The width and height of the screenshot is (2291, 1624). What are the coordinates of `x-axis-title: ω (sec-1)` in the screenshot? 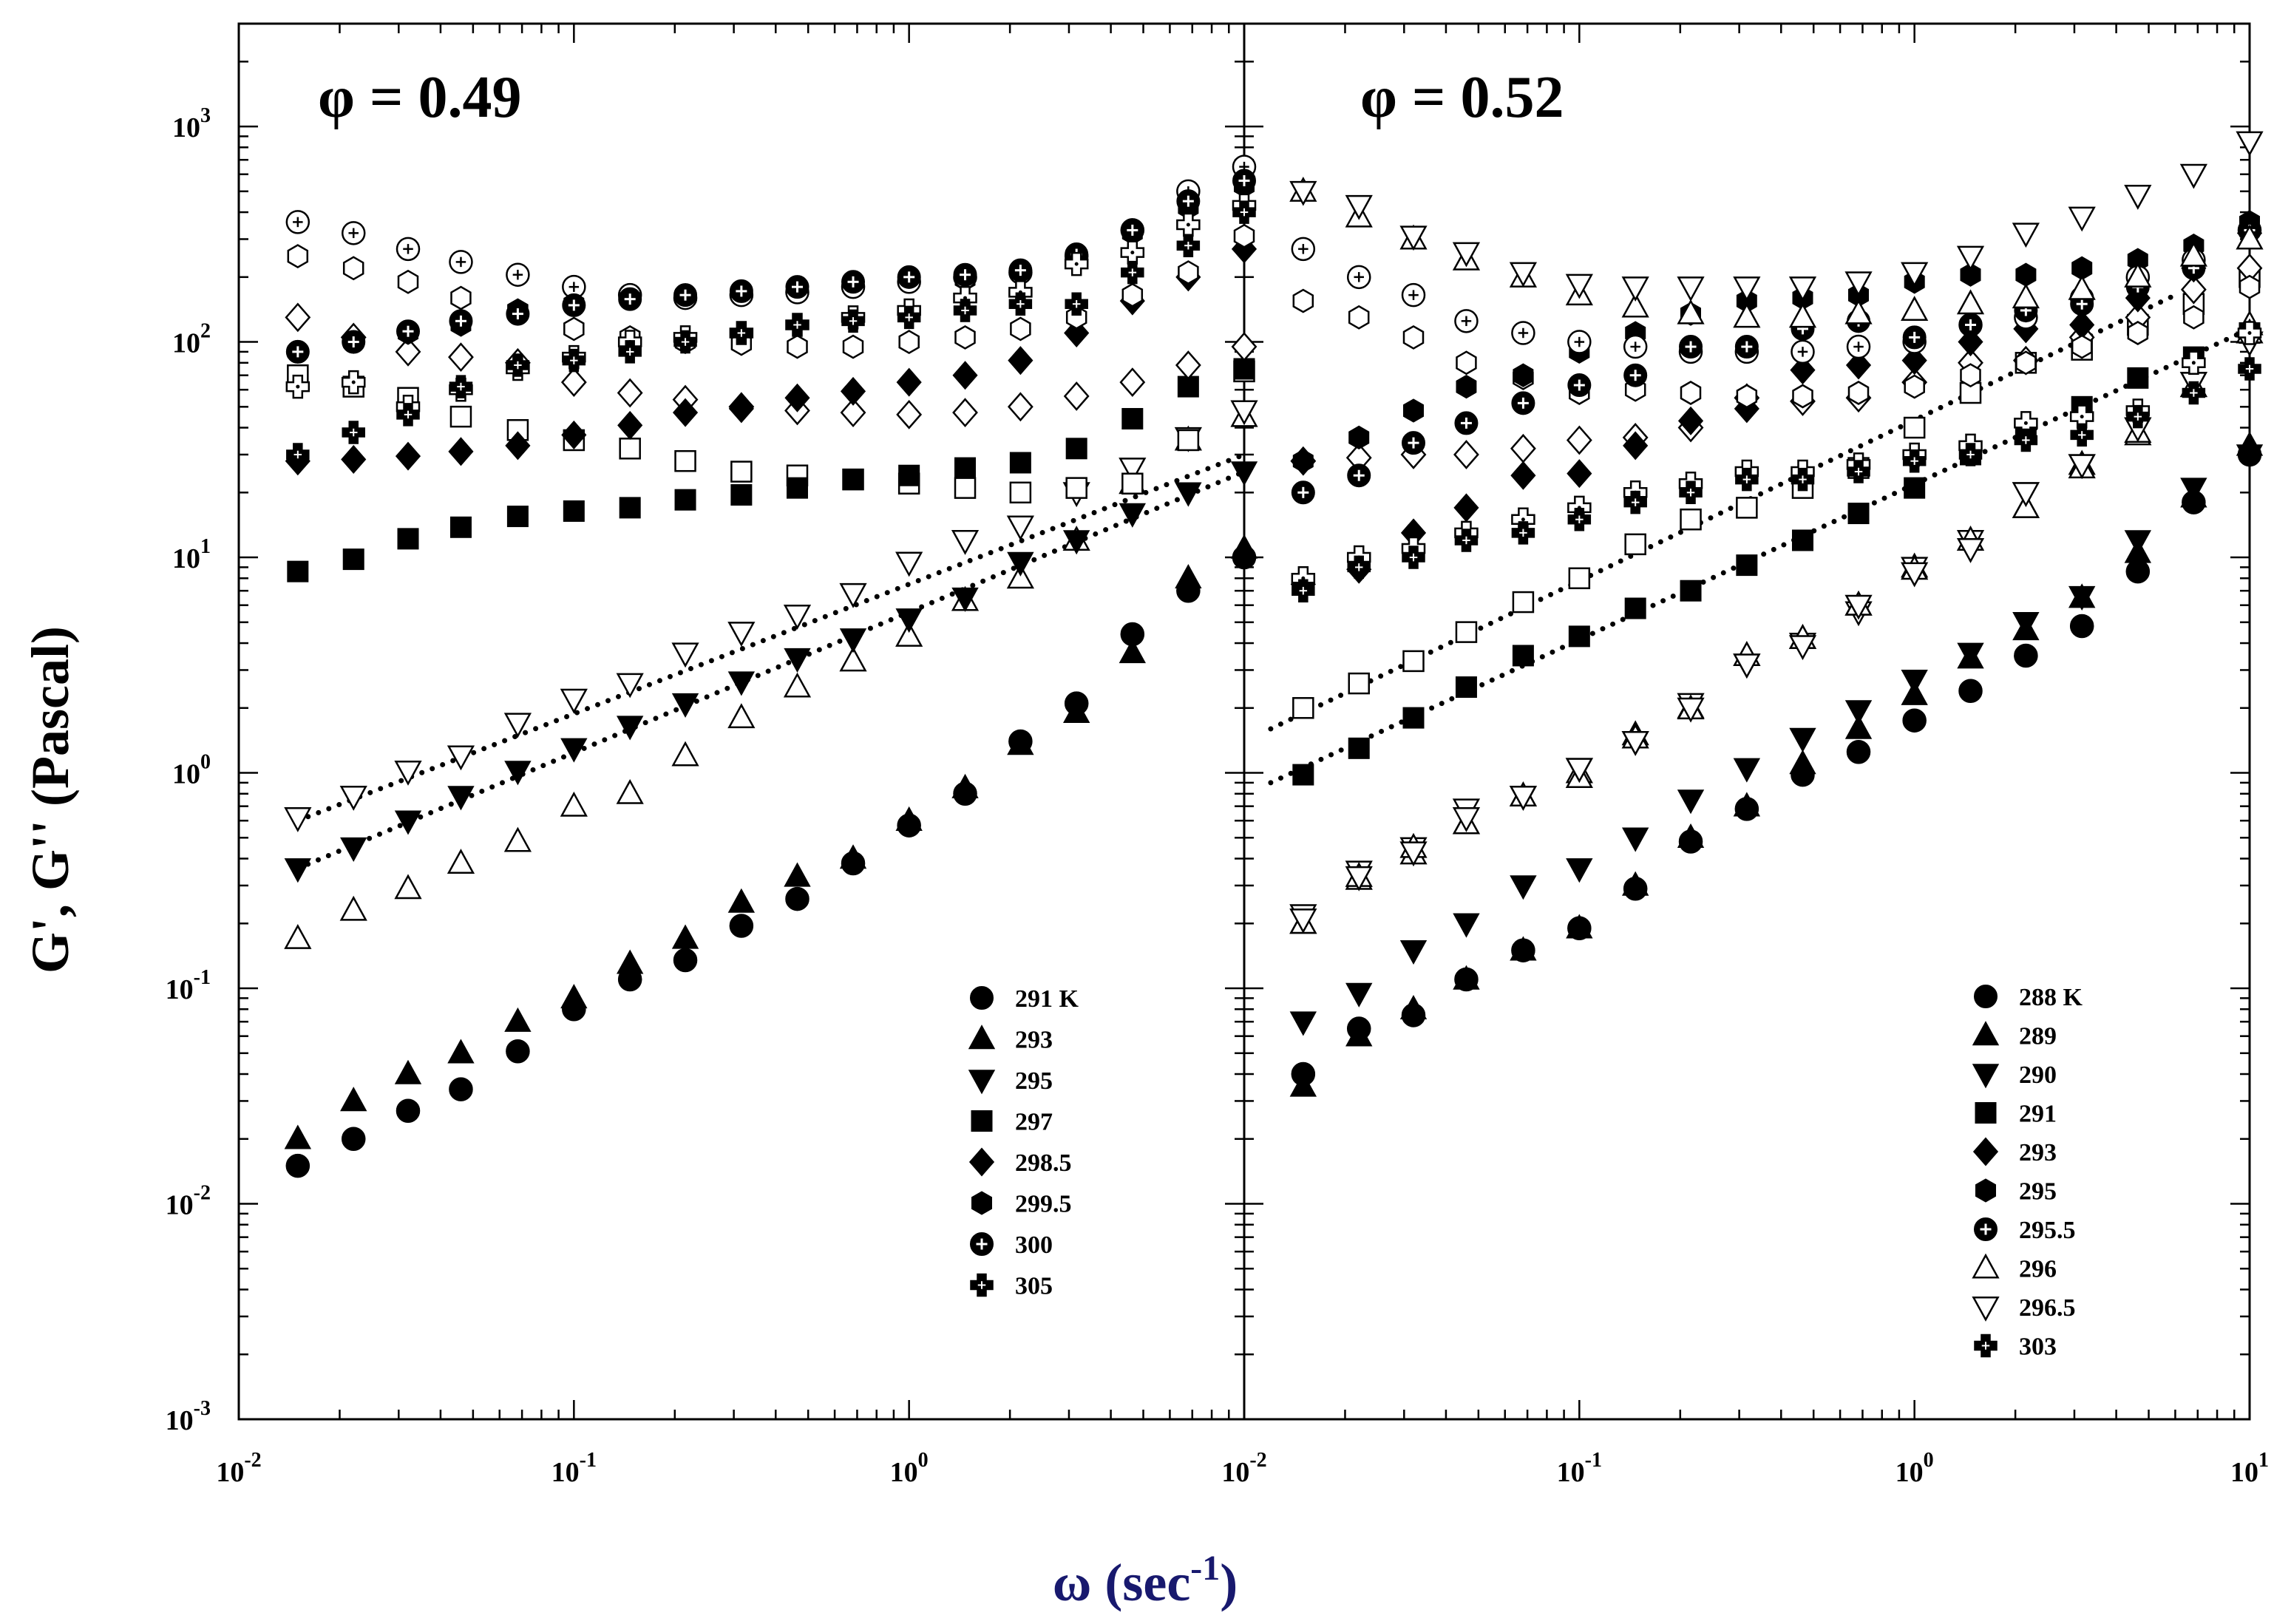 It's located at (1145, 1580).